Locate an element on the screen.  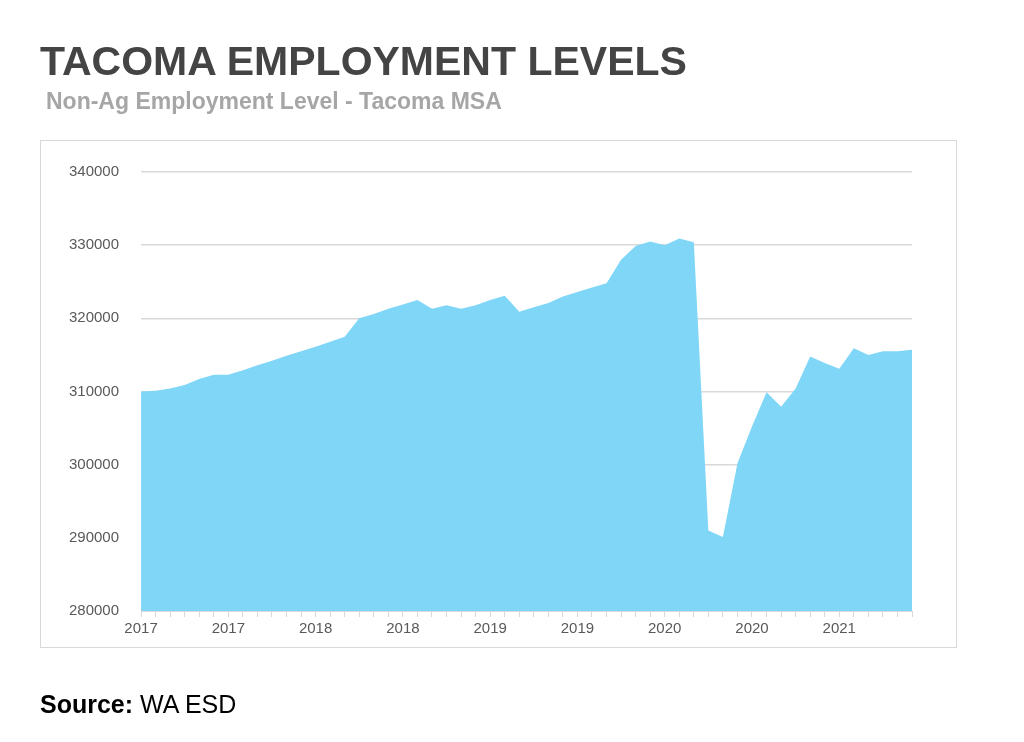
chart-subtitle: Non-Ag Employment Level - Tacoma MSA is located at coordinates (274, 101).